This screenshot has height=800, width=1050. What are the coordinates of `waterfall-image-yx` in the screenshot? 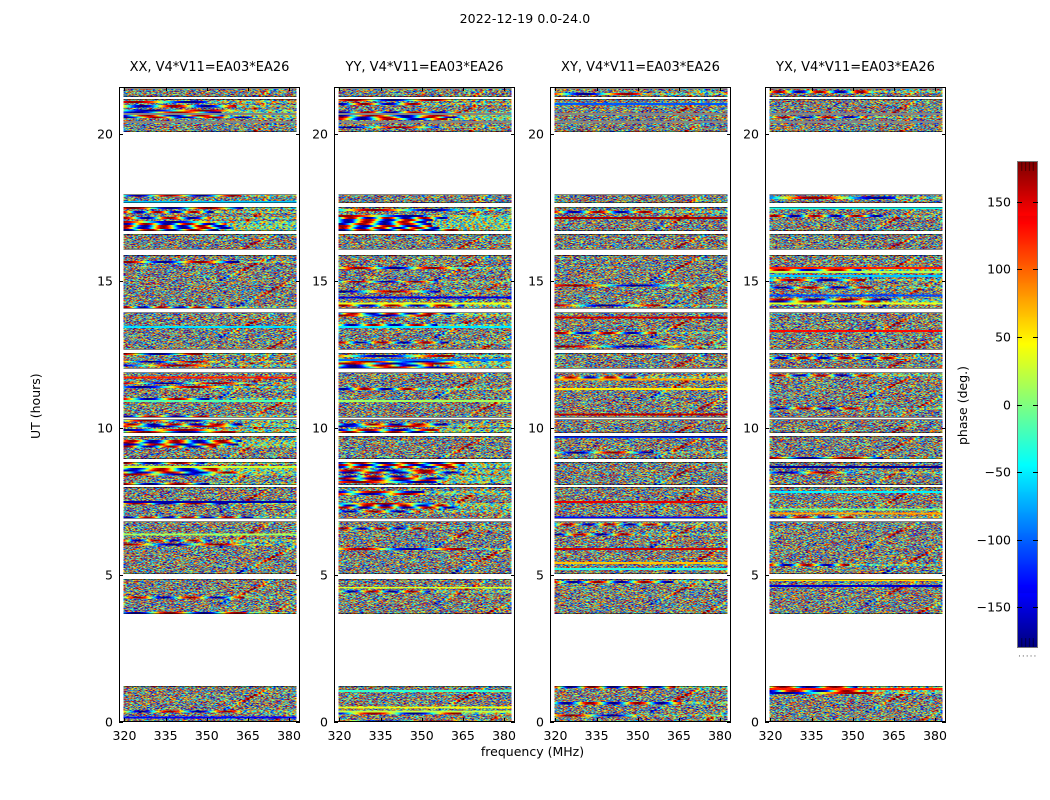 It's located at (855, 404).